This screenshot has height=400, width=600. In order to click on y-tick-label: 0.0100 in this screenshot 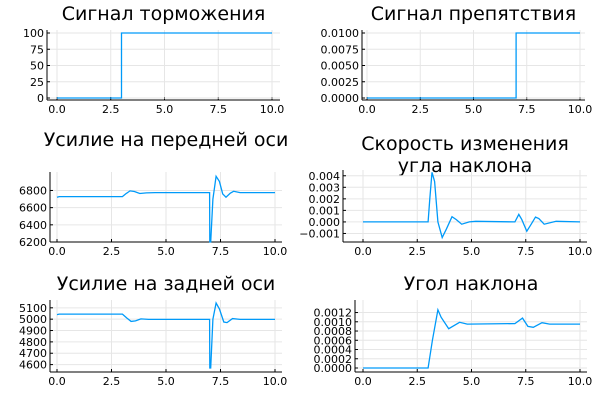, I will do `click(340, 33)`.